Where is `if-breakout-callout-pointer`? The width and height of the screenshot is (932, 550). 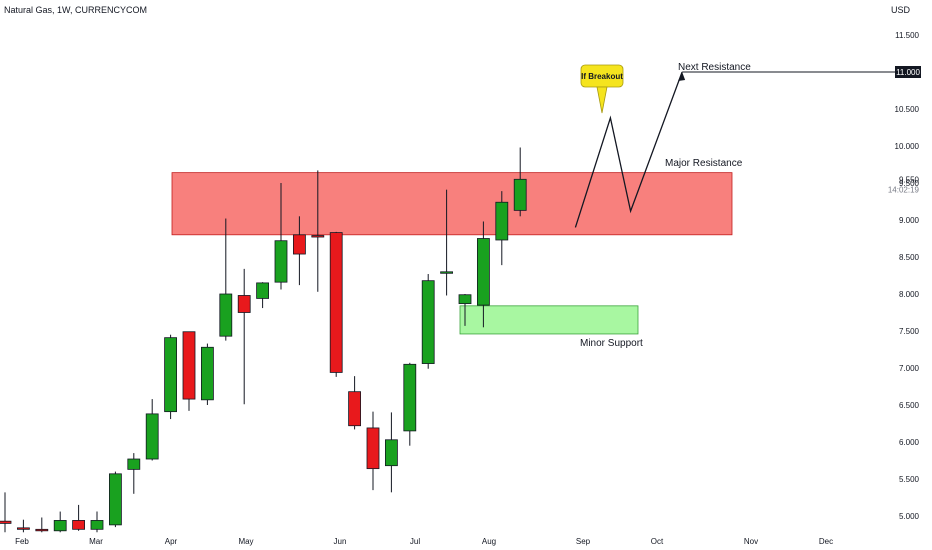 if-breakout-callout-pointer is located at coordinates (602, 100).